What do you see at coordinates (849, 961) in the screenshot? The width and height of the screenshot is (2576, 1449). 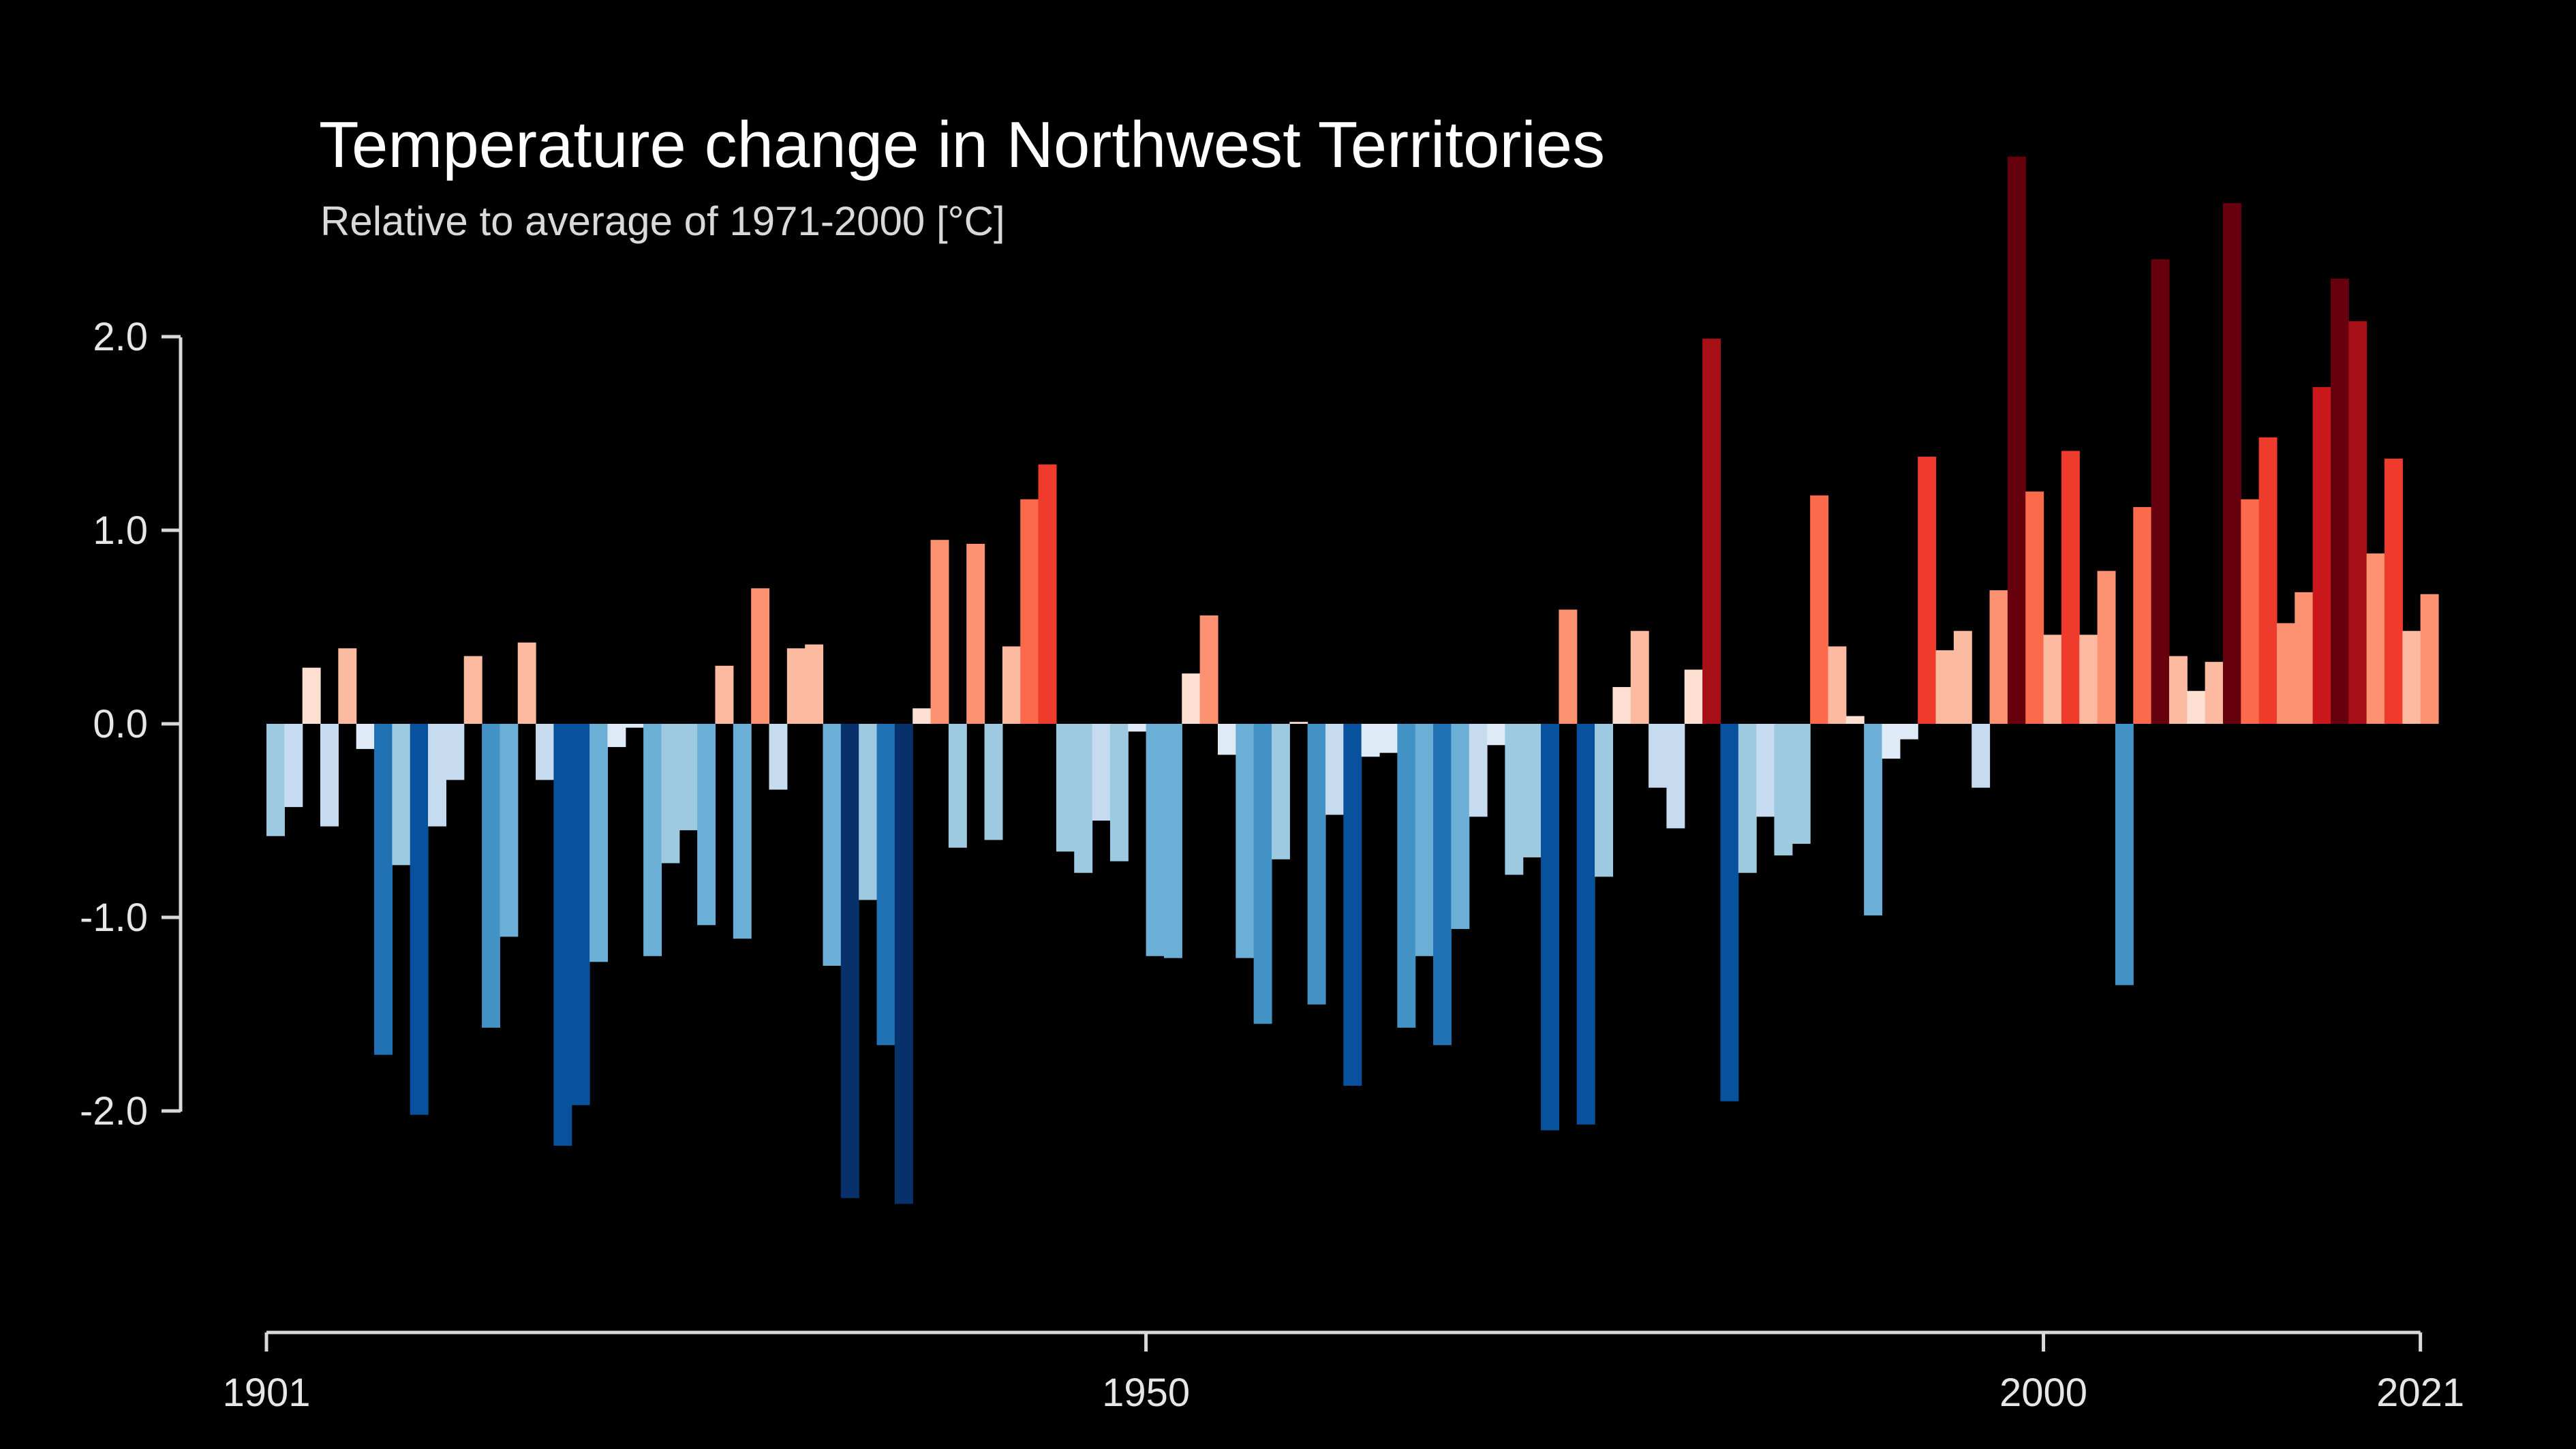 I see `bar-1933` at bounding box center [849, 961].